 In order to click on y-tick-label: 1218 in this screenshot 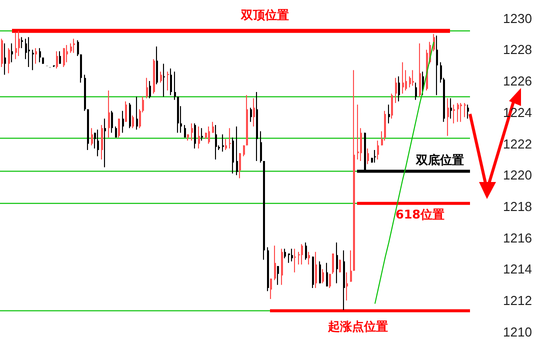, I will do `click(517, 206)`.